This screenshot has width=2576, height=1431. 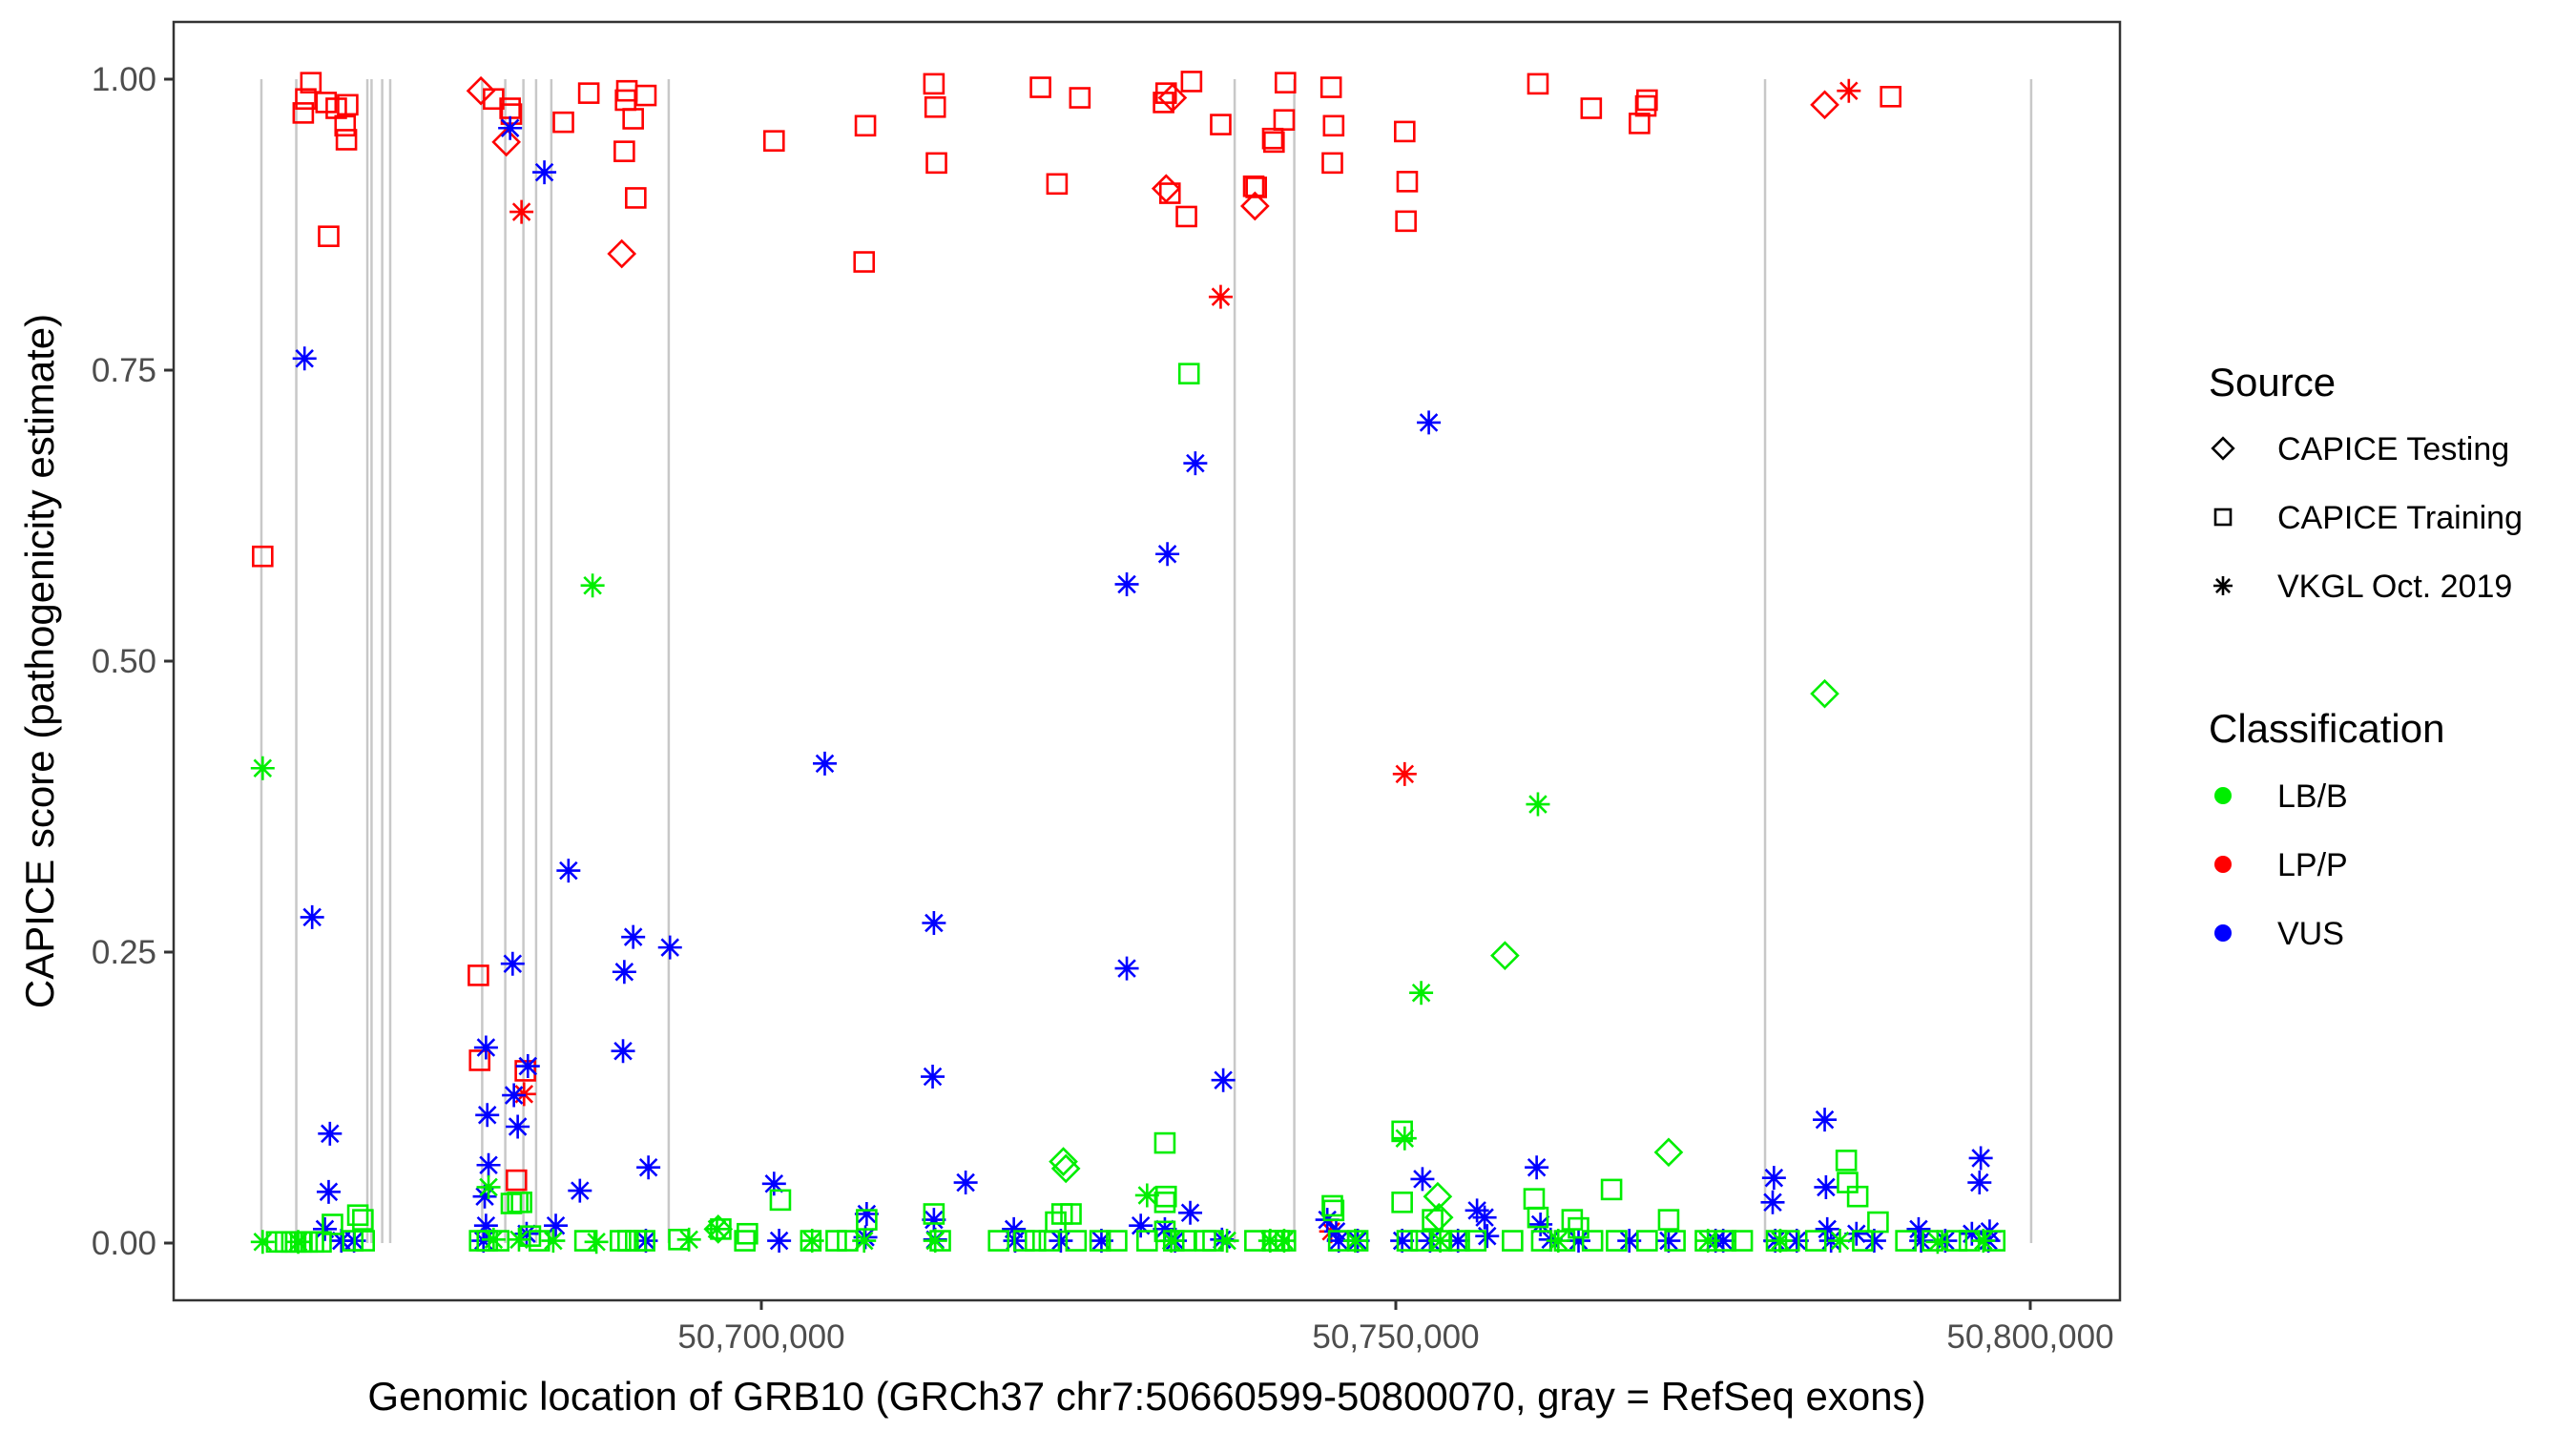 I want to click on legend-title-source: Source, so click(x=2272, y=382).